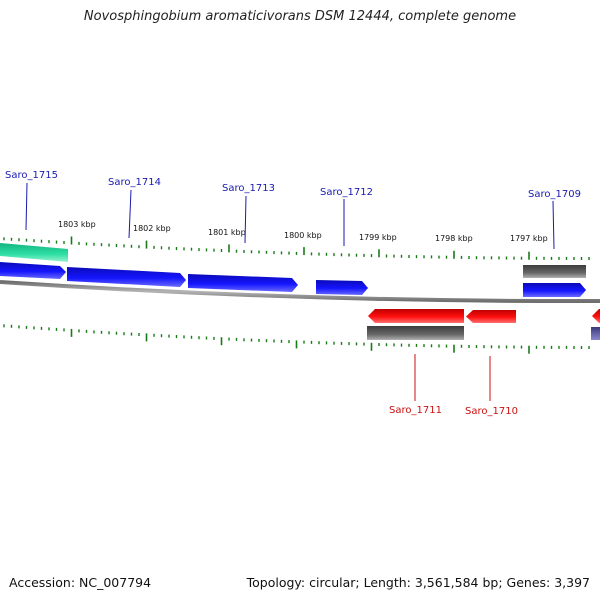 This screenshot has height=600, width=600. What do you see at coordinates (152, 228) in the screenshot?
I see `ruler-label: 1802 kbp` at bounding box center [152, 228].